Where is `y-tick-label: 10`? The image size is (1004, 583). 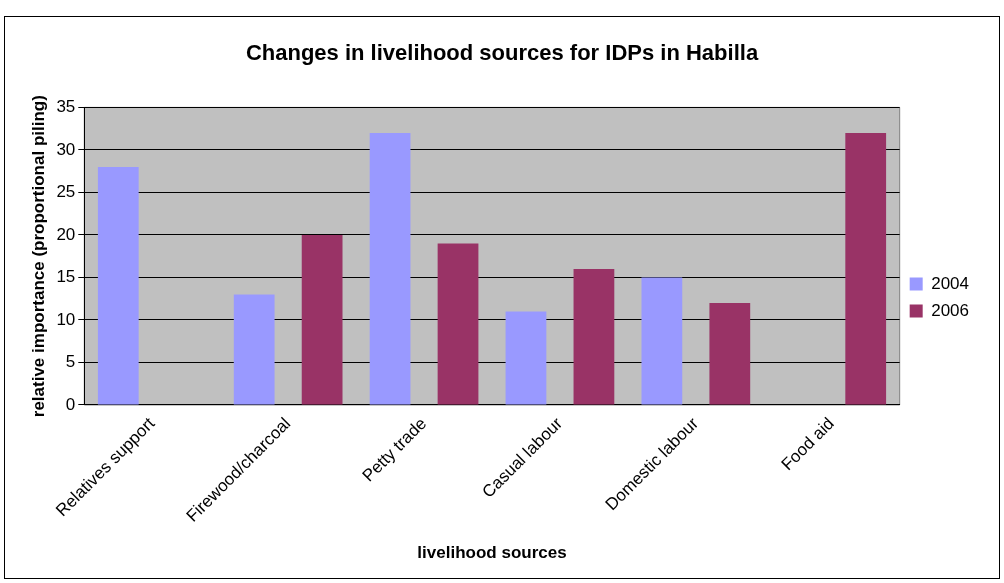 y-tick-label: 10 is located at coordinates (66, 319).